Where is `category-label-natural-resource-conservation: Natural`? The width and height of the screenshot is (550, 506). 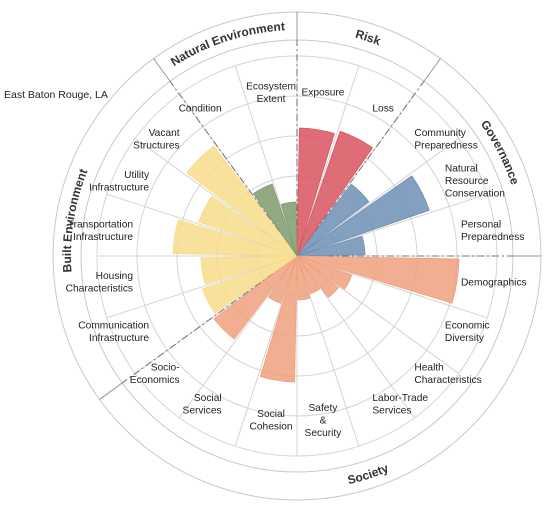
category-label-natural-resource-conservation: Natural is located at coordinates (461, 169).